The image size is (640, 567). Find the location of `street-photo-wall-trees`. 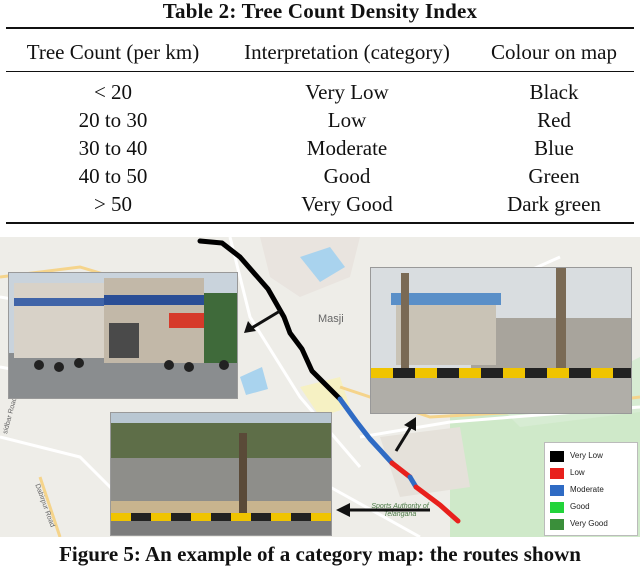

street-photo-wall-trees is located at coordinates (221, 474).